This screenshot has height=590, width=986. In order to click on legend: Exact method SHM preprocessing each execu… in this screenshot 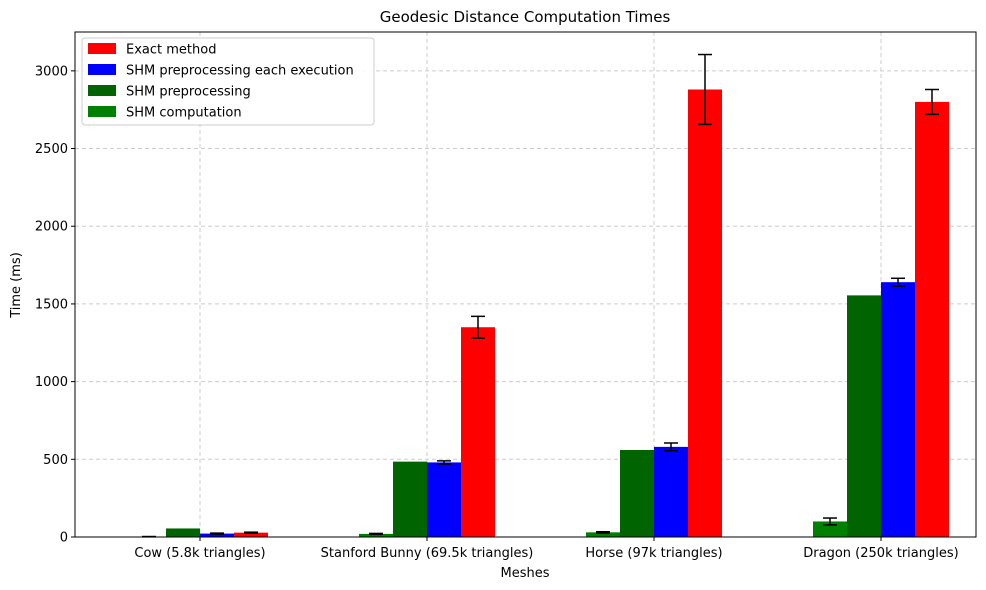, I will do `click(228, 81)`.